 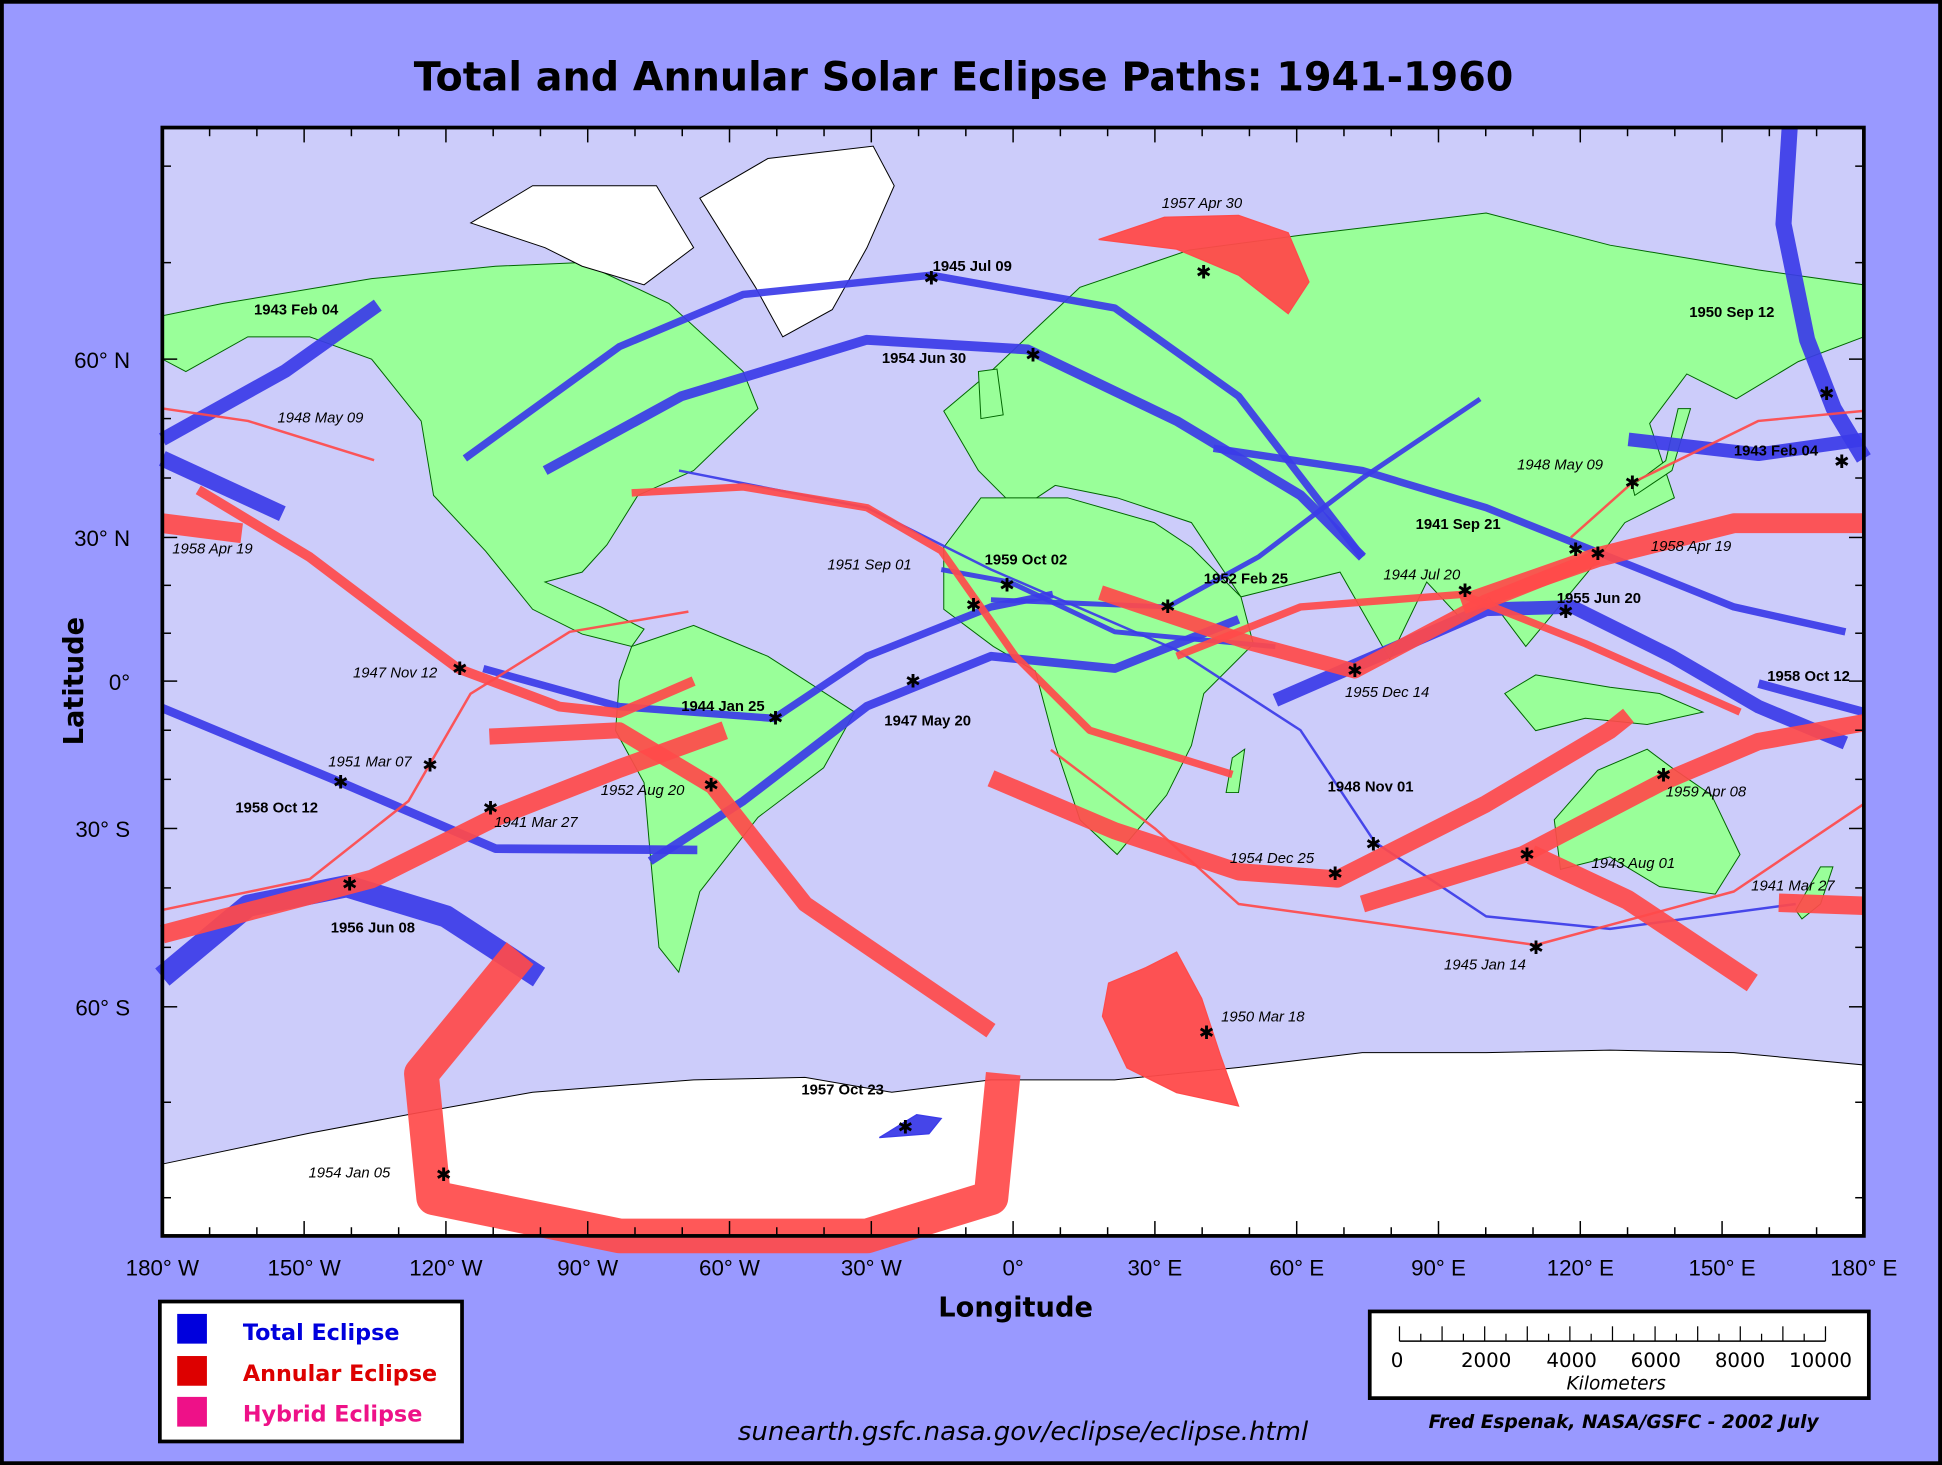 What do you see at coordinates (1012, 1268) in the screenshot?
I see `lon-tick-label: 0°` at bounding box center [1012, 1268].